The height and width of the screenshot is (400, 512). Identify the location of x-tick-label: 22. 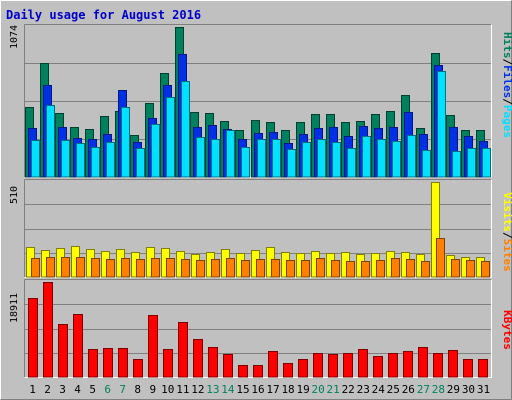
(348, 389).